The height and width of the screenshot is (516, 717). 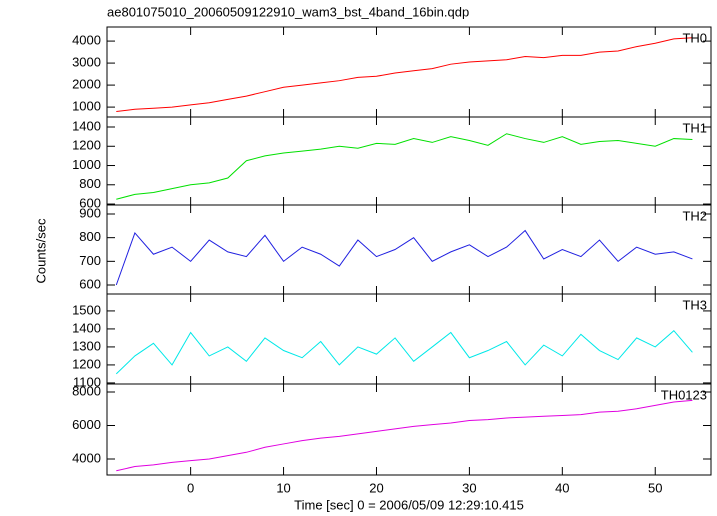 I want to click on y-tick-label: 2000, so click(x=86, y=84).